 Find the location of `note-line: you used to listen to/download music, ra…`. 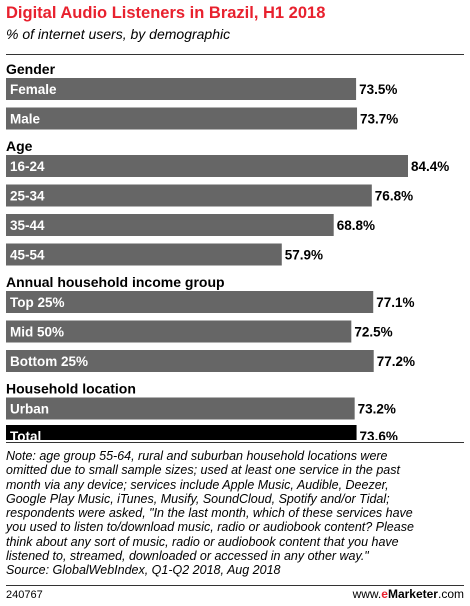

note-line: you used to listen to/download music, ra… is located at coordinates (210, 527).